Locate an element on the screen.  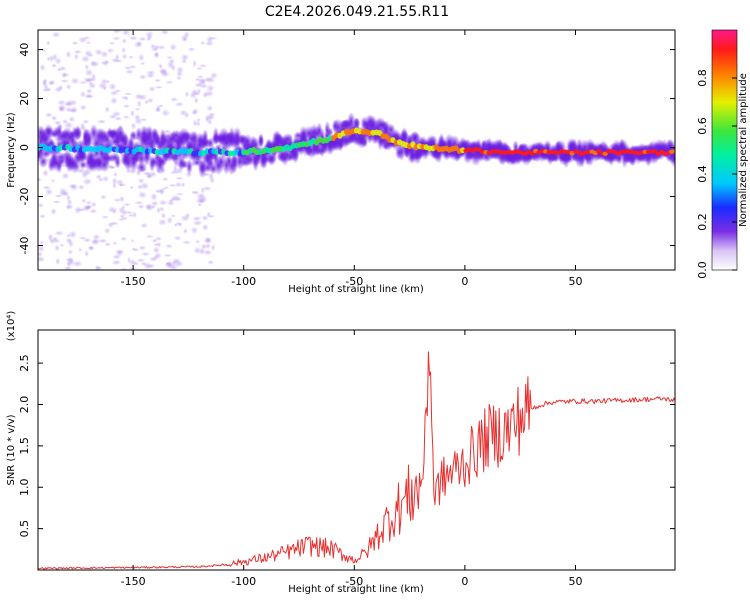
snr-y-tick-label: 0.5 is located at coordinates (24, 529).